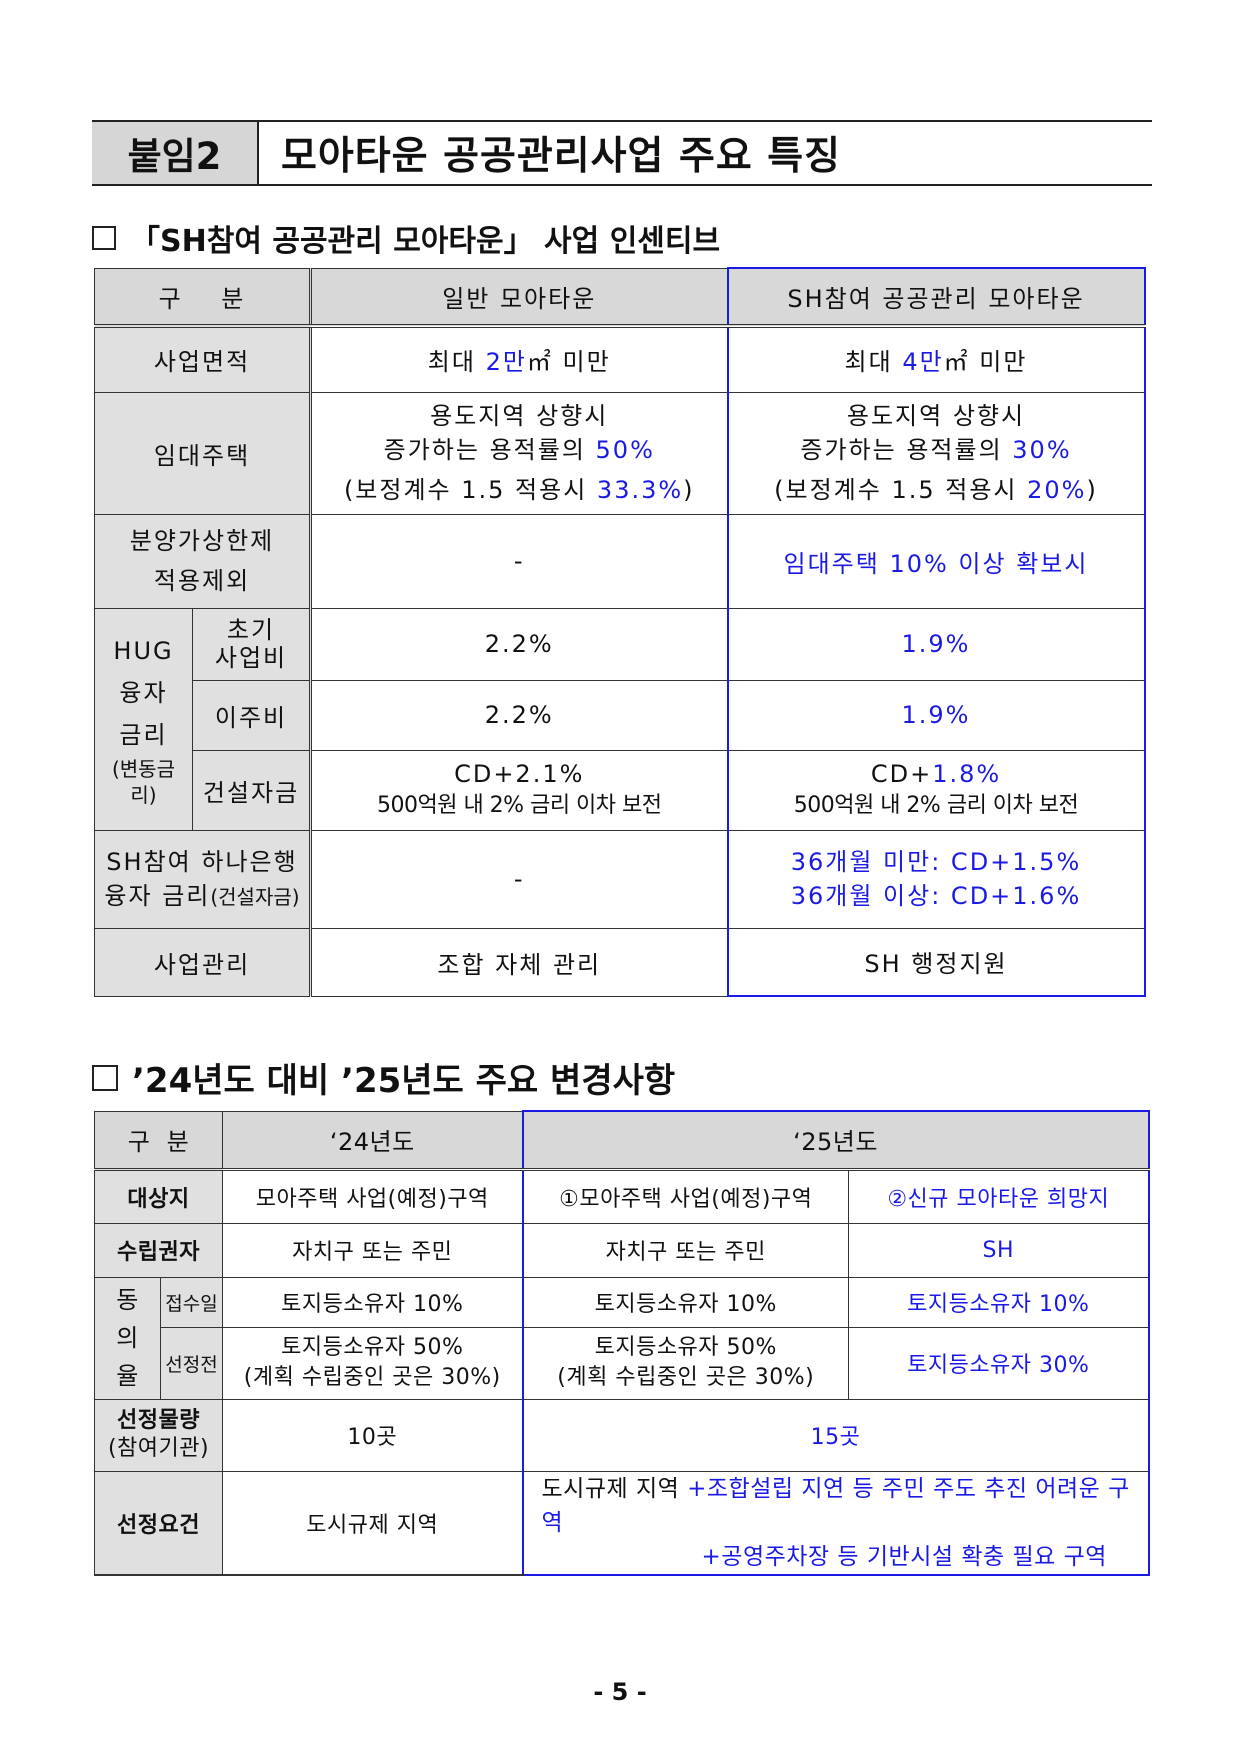 The width and height of the screenshot is (1240, 1753). Describe the element at coordinates (203, 453) in the screenshot. I see `row-label-rental: 임대주택` at that location.